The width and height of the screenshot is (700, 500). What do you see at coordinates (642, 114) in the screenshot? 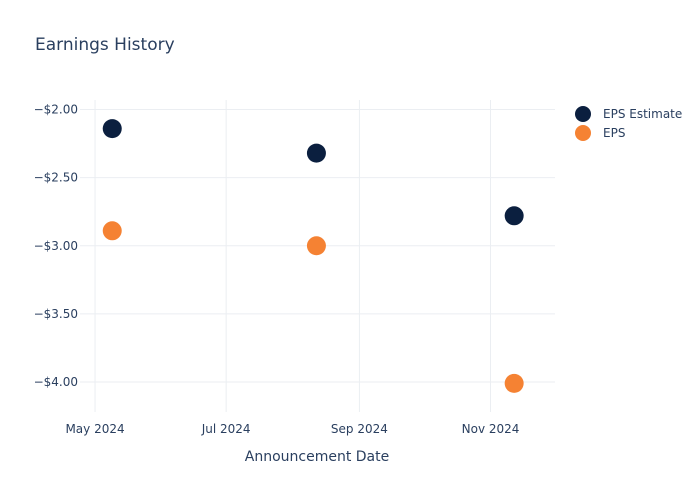
I see `legend-label: EPS Estimate` at bounding box center [642, 114].